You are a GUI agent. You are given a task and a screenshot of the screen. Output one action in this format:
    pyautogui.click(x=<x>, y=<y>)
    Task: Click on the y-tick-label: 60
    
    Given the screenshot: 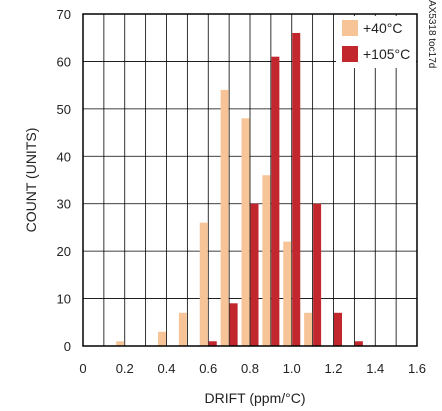 What is the action you would take?
    pyautogui.click(x=64, y=61)
    